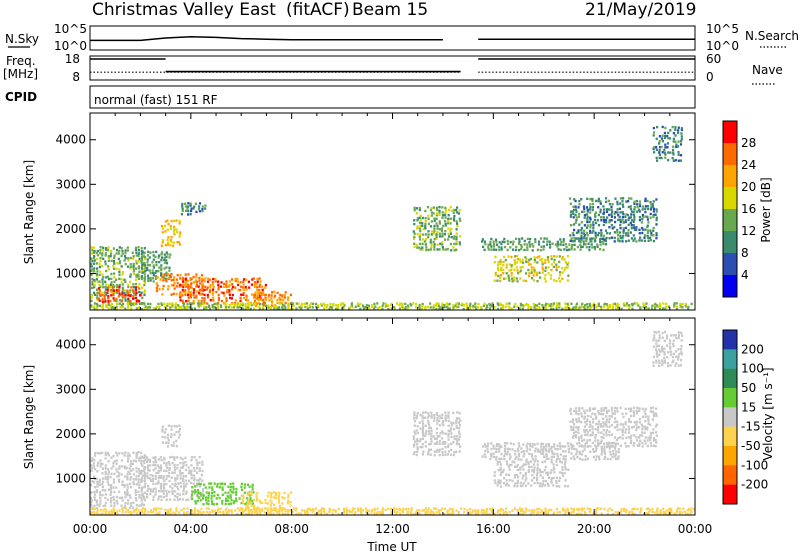 This screenshot has height=554, width=800. What do you see at coordinates (70, 345) in the screenshot?
I see `y-tick-label: 4000` at bounding box center [70, 345].